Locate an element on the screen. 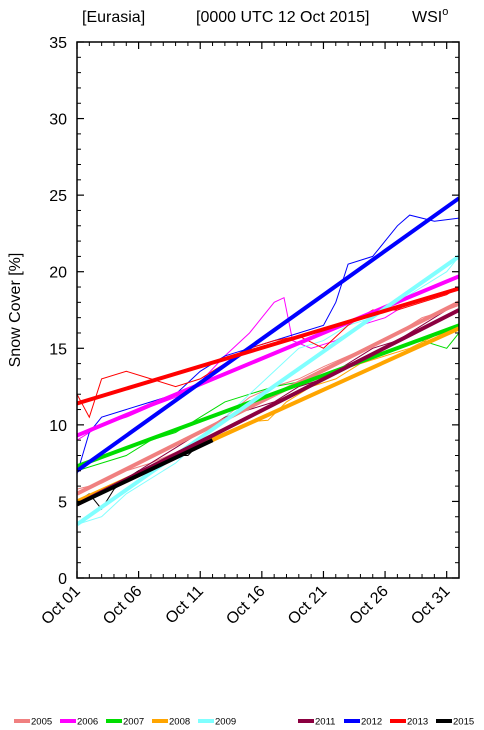  x-tick-label: Oct 21 is located at coordinates (307, 605).